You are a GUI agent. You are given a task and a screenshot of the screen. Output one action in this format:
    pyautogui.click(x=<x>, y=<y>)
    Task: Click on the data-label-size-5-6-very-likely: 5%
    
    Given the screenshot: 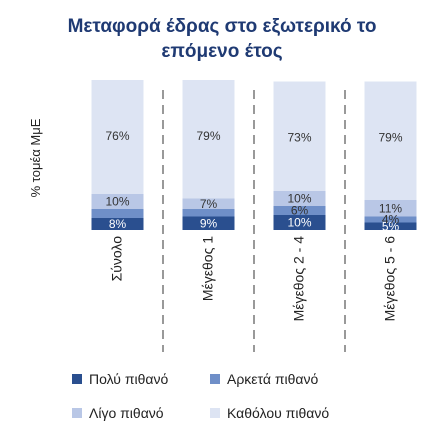 What is the action you would take?
    pyautogui.click(x=391, y=226)
    